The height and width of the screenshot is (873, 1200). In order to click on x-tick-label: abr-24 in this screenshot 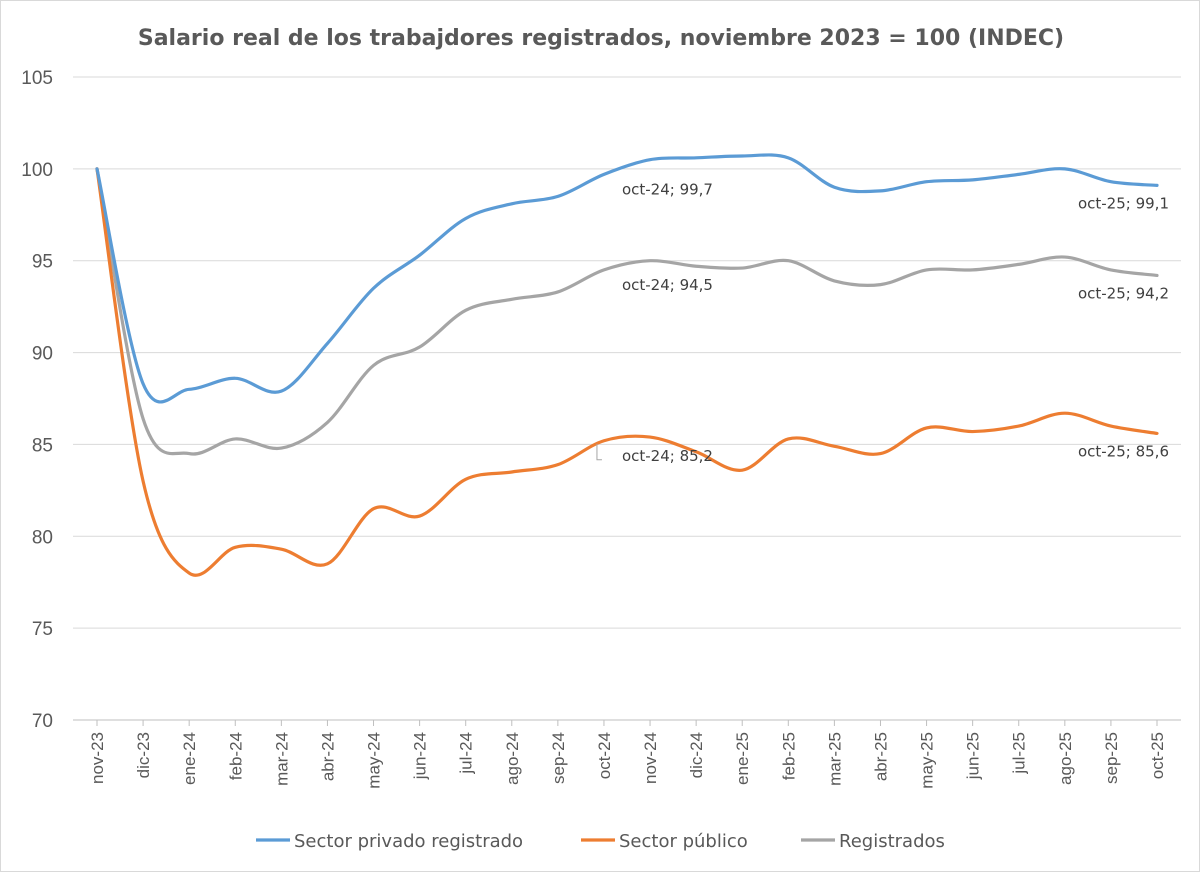, I will do `click(327, 756)`.